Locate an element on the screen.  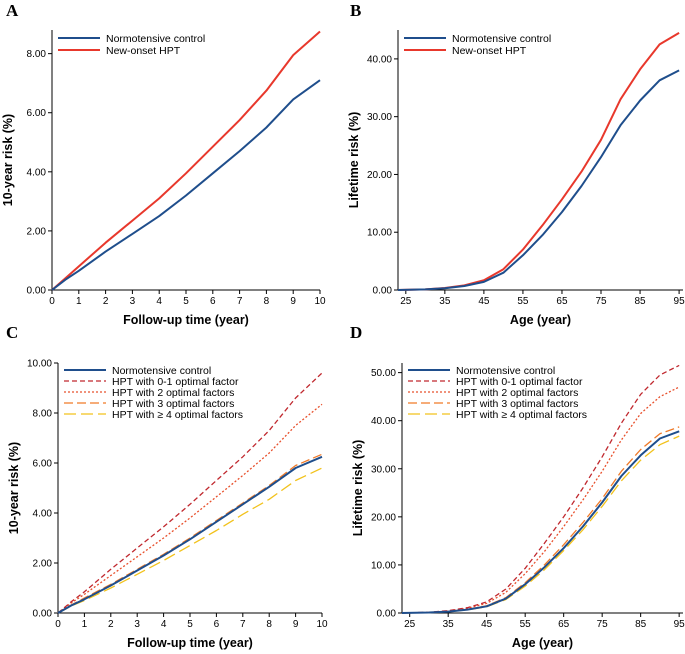
panel-letter: A is located at coordinates (12, 10).